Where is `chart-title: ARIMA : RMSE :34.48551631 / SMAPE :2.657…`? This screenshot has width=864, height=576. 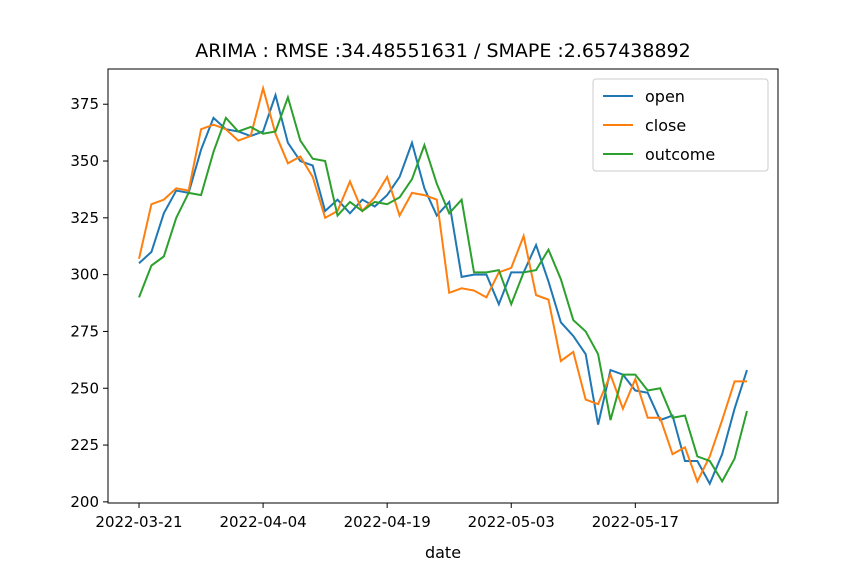
chart-title: ARIMA : RMSE :34.48551631 / SMAPE :2.657… is located at coordinates (442, 51).